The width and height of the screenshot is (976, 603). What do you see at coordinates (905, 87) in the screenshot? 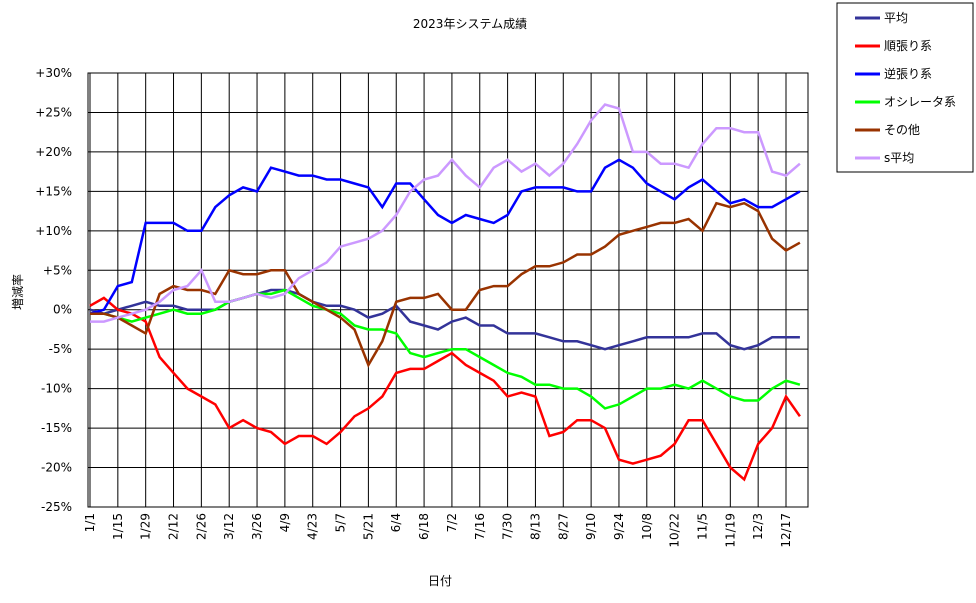
I see `legend-box` at bounding box center [905, 87].